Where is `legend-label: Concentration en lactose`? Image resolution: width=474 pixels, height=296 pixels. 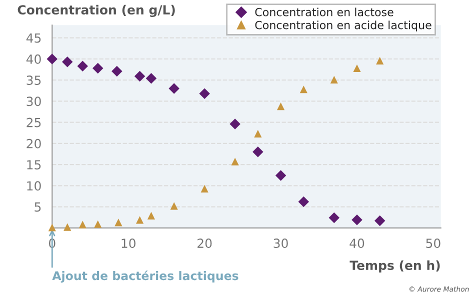 legend-label: Concentration en lactose is located at coordinates (324, 12).